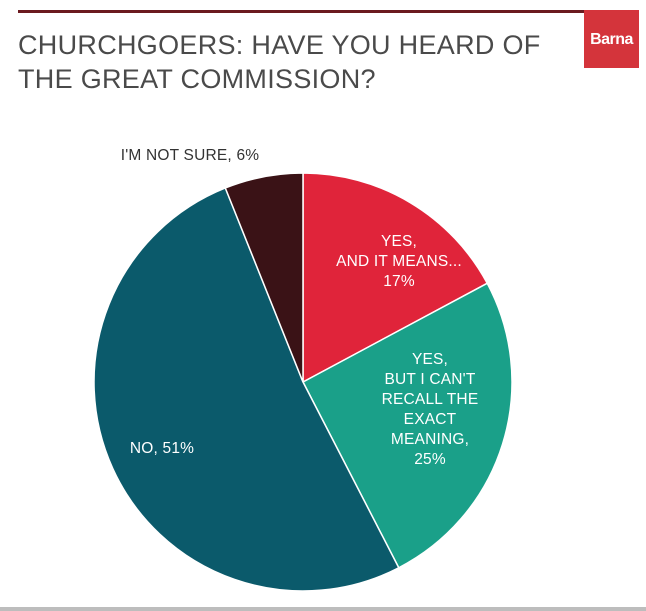  Describe the element at coordinates (301, 11) in the screenshot. I see `header-rule` at that location.